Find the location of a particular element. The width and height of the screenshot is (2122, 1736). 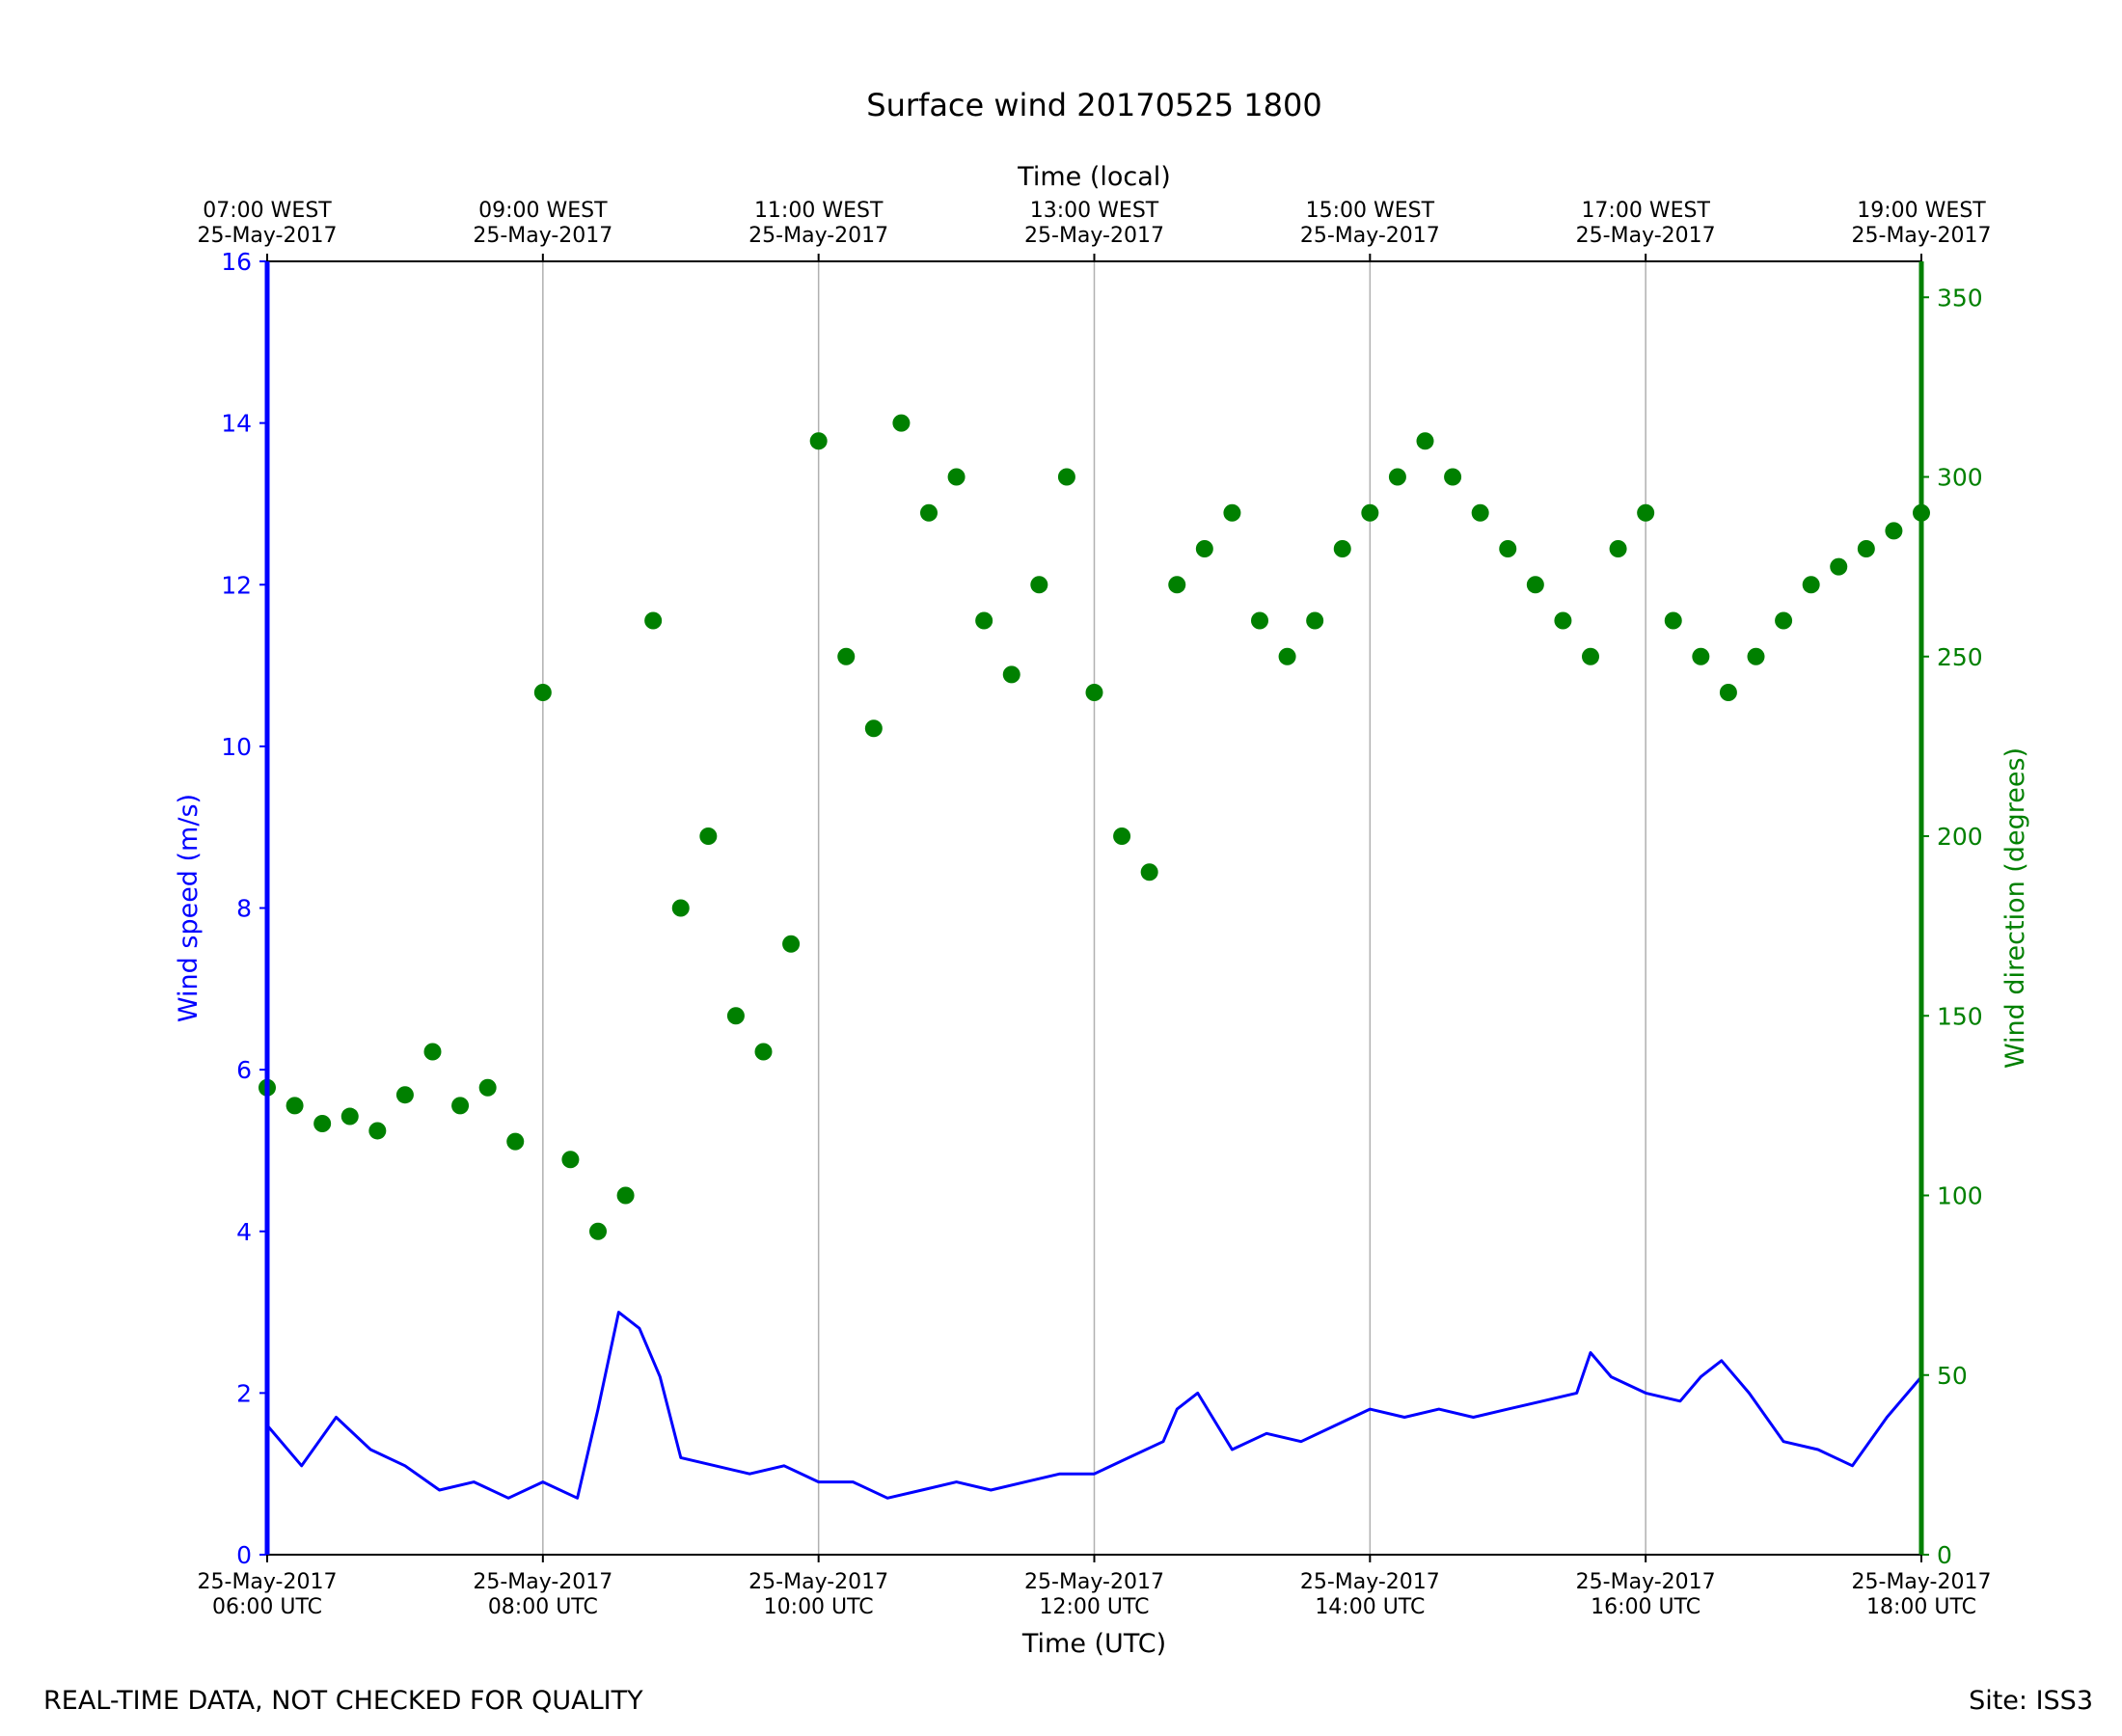

site-label: Site: ISS3 is located at coordinates (2031, 1701).